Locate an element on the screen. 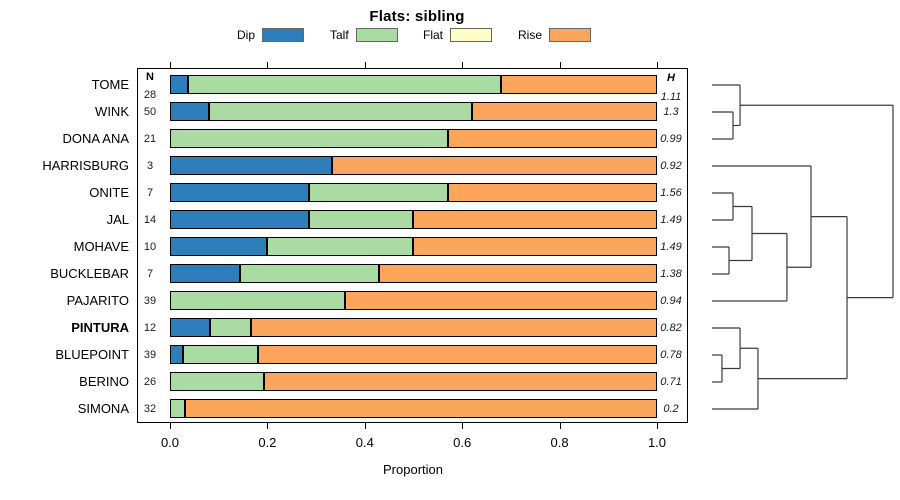 Image resolution: width=900 pixels, height=500 pixels. h-value: 0.99 is located at coordinates (671, 139).